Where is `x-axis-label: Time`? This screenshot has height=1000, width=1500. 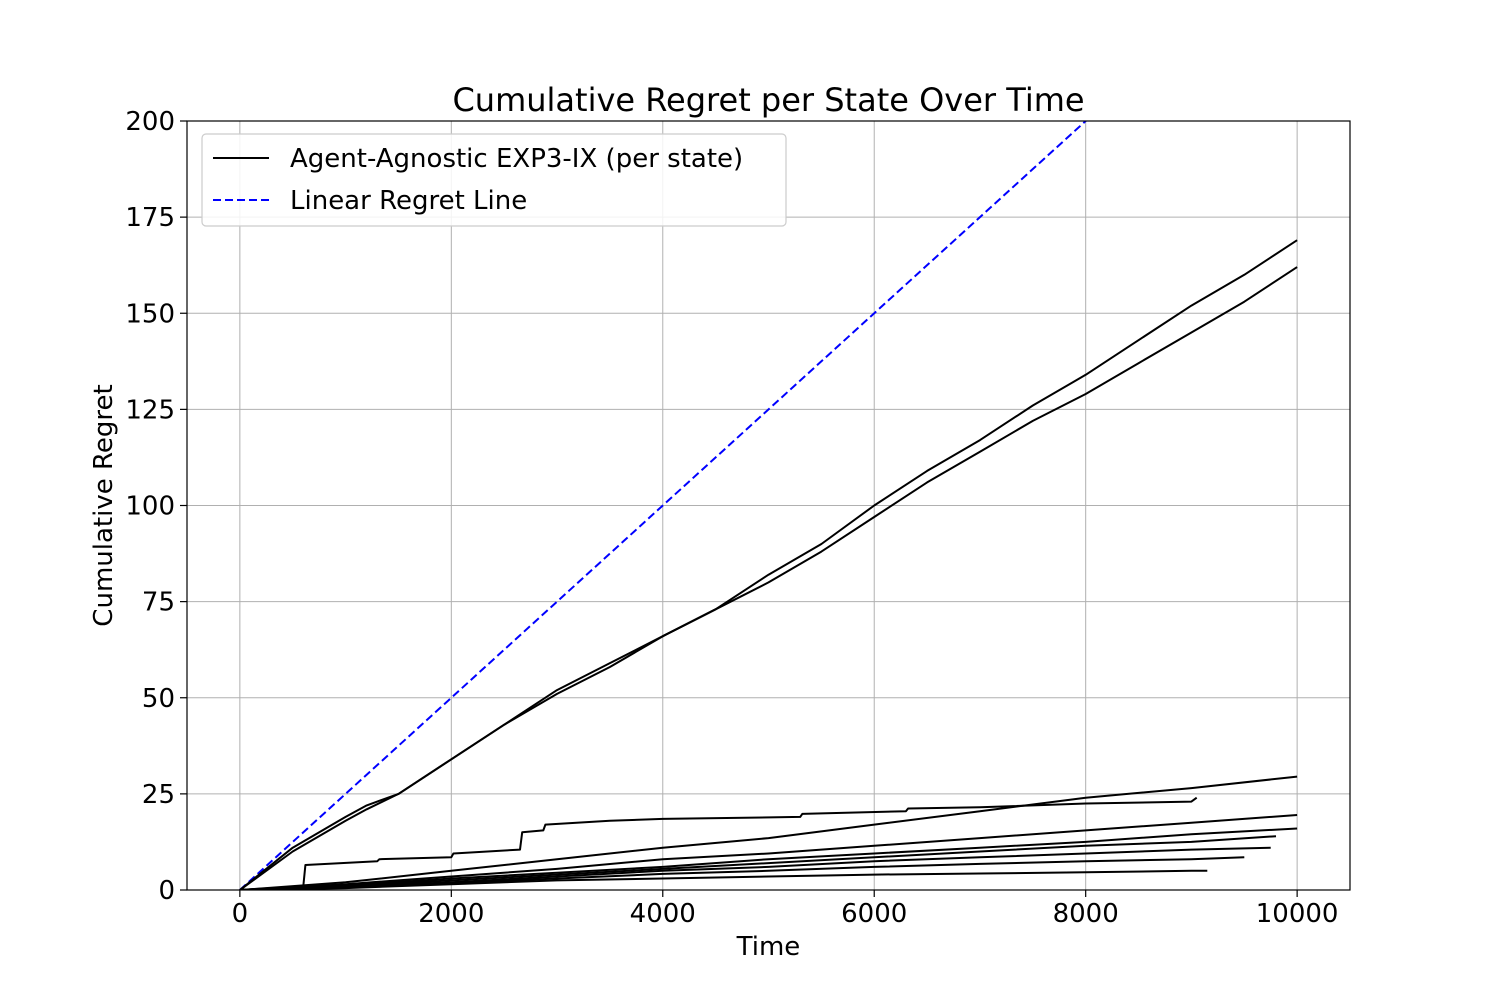
x-axis-label: Time is located at coordinates (768, 947).